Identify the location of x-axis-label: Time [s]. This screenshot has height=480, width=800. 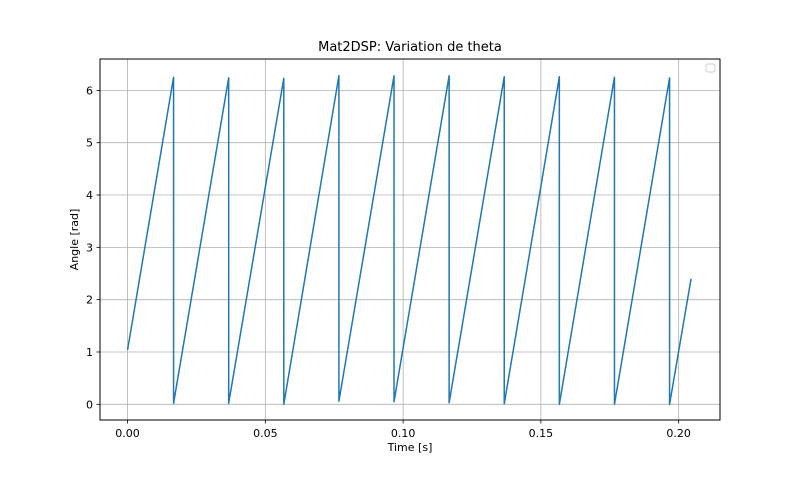
(410, 447).